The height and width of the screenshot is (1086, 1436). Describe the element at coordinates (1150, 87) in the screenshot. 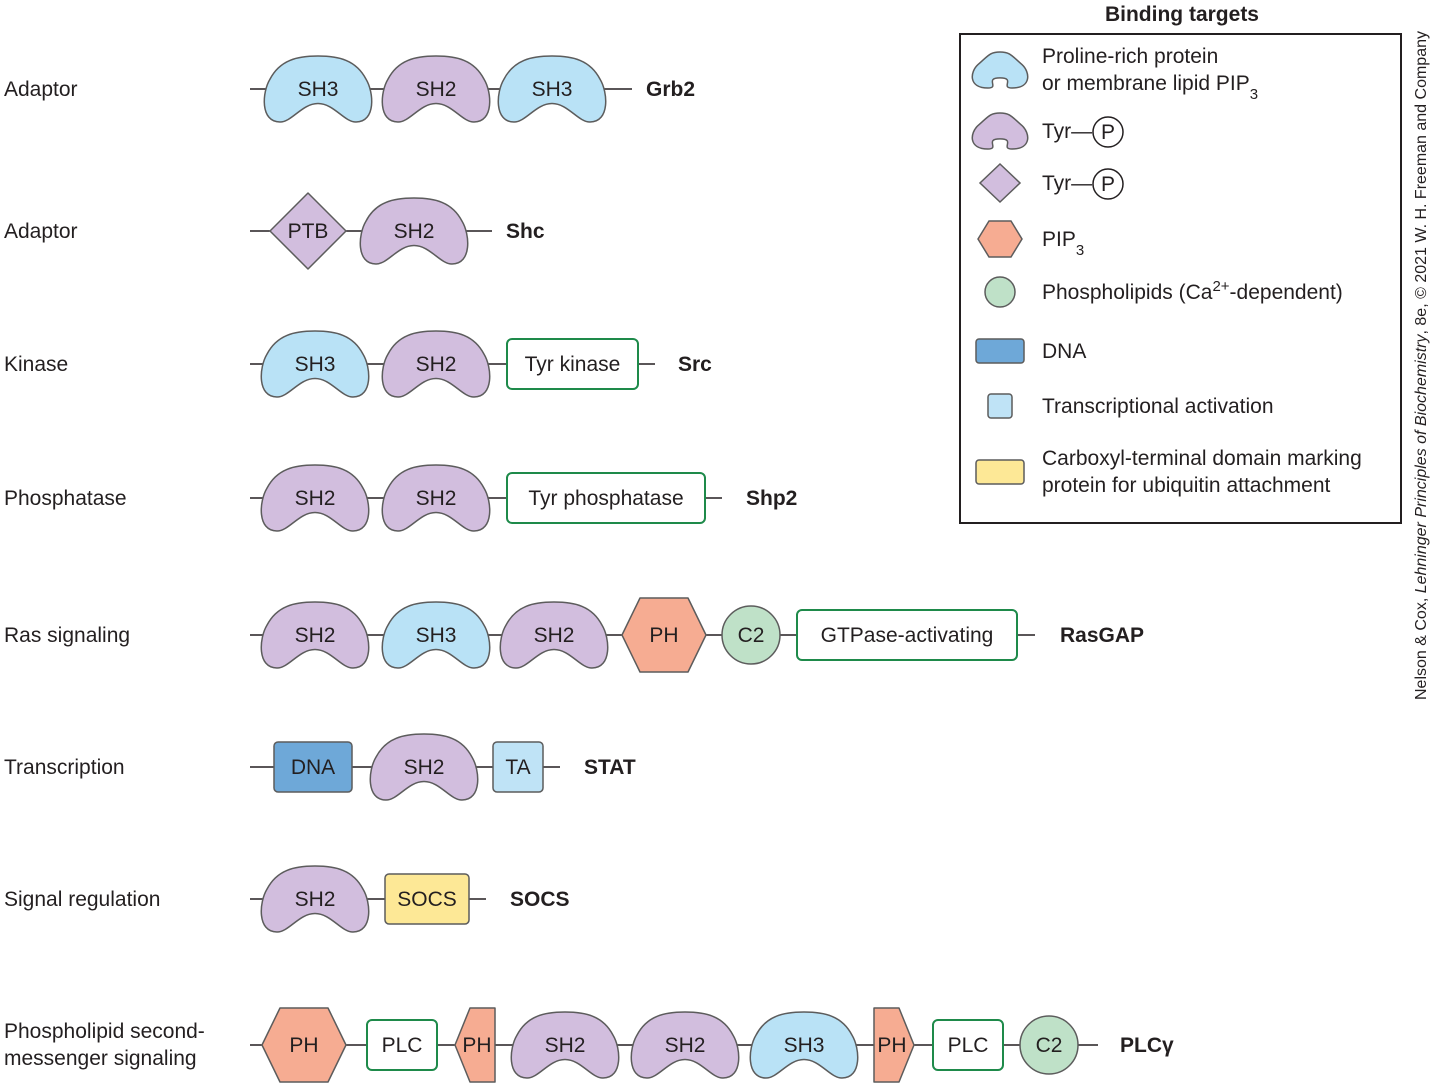

I see `legend-text-line2: or membrane lipid PIP3` at that location.